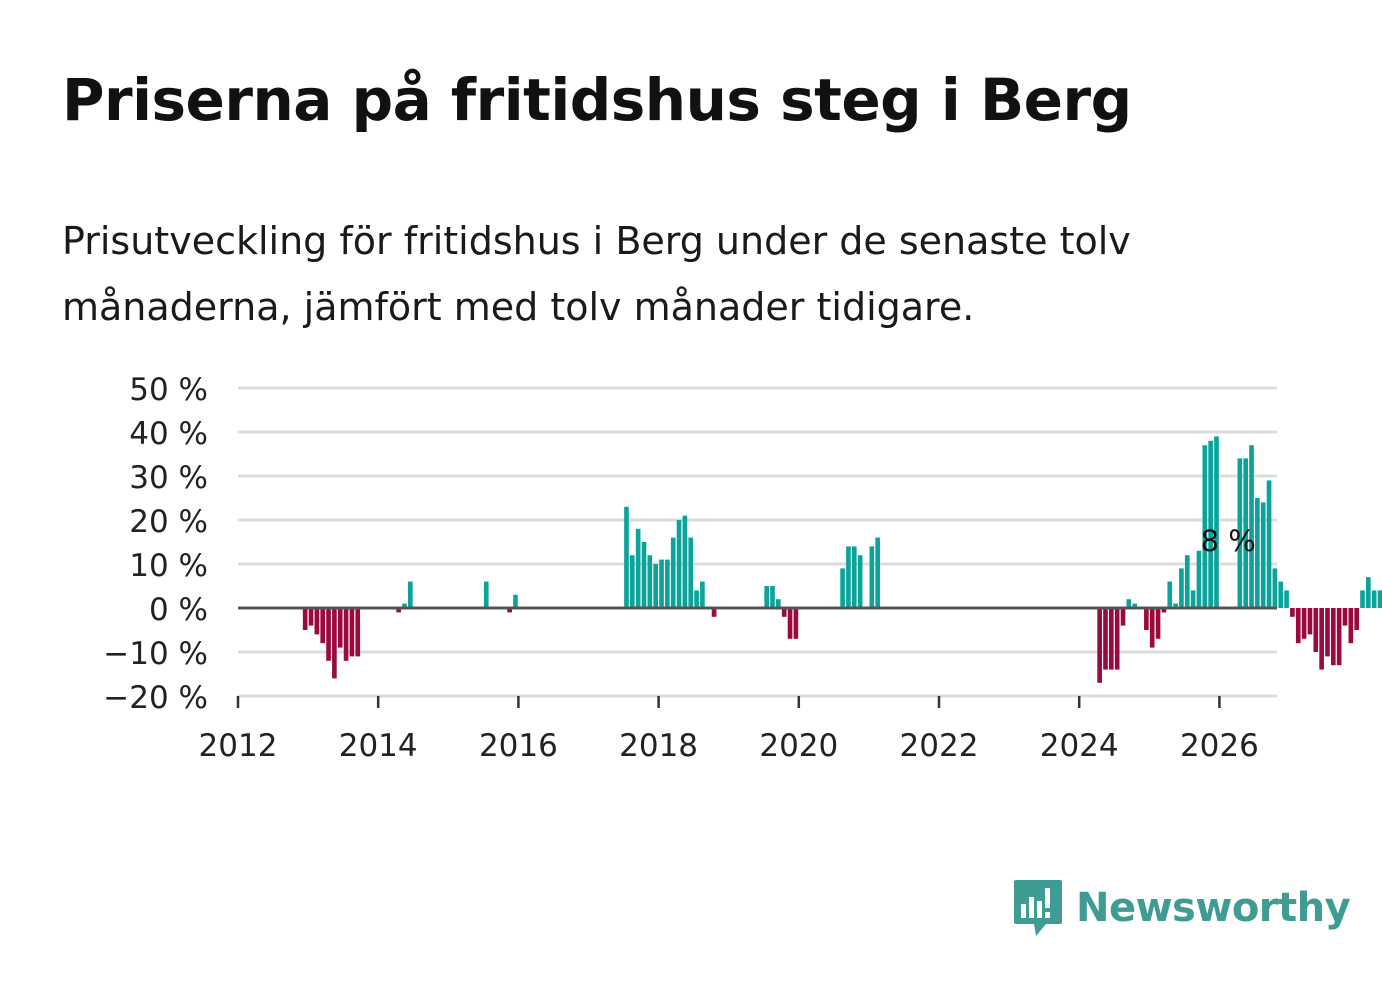  What do you see at coordinates (178, 610) in the screenshot?
I see `y-tick-label: 0 %` at bounding box center [178, 610].